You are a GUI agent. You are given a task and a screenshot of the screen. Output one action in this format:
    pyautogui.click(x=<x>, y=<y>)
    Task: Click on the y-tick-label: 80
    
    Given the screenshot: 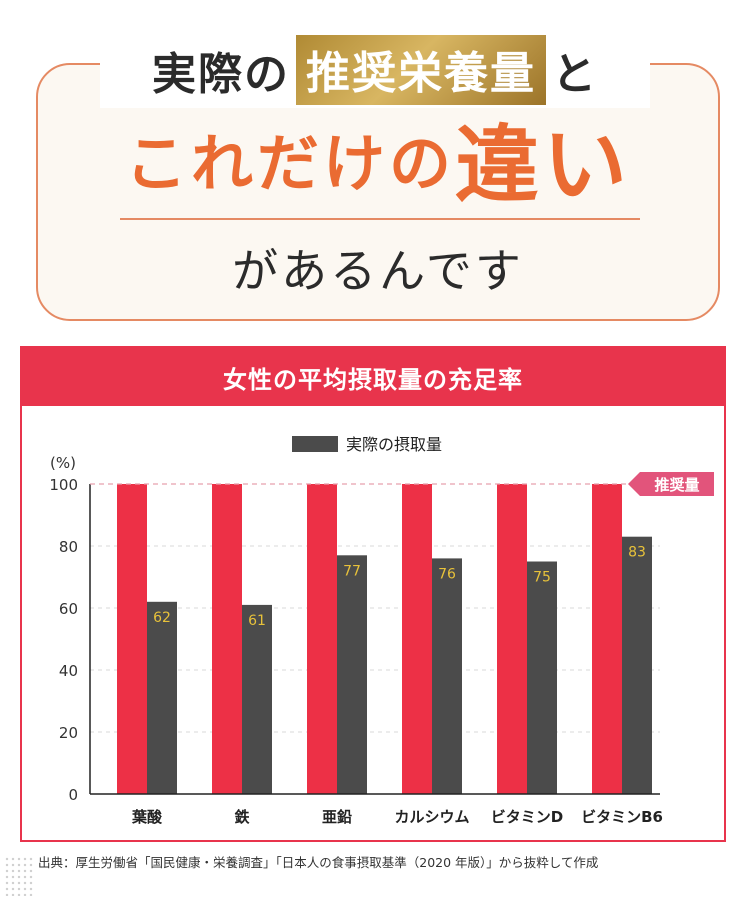 What is the action you would take?
    pyautogui.click(x=68, y=547)
    